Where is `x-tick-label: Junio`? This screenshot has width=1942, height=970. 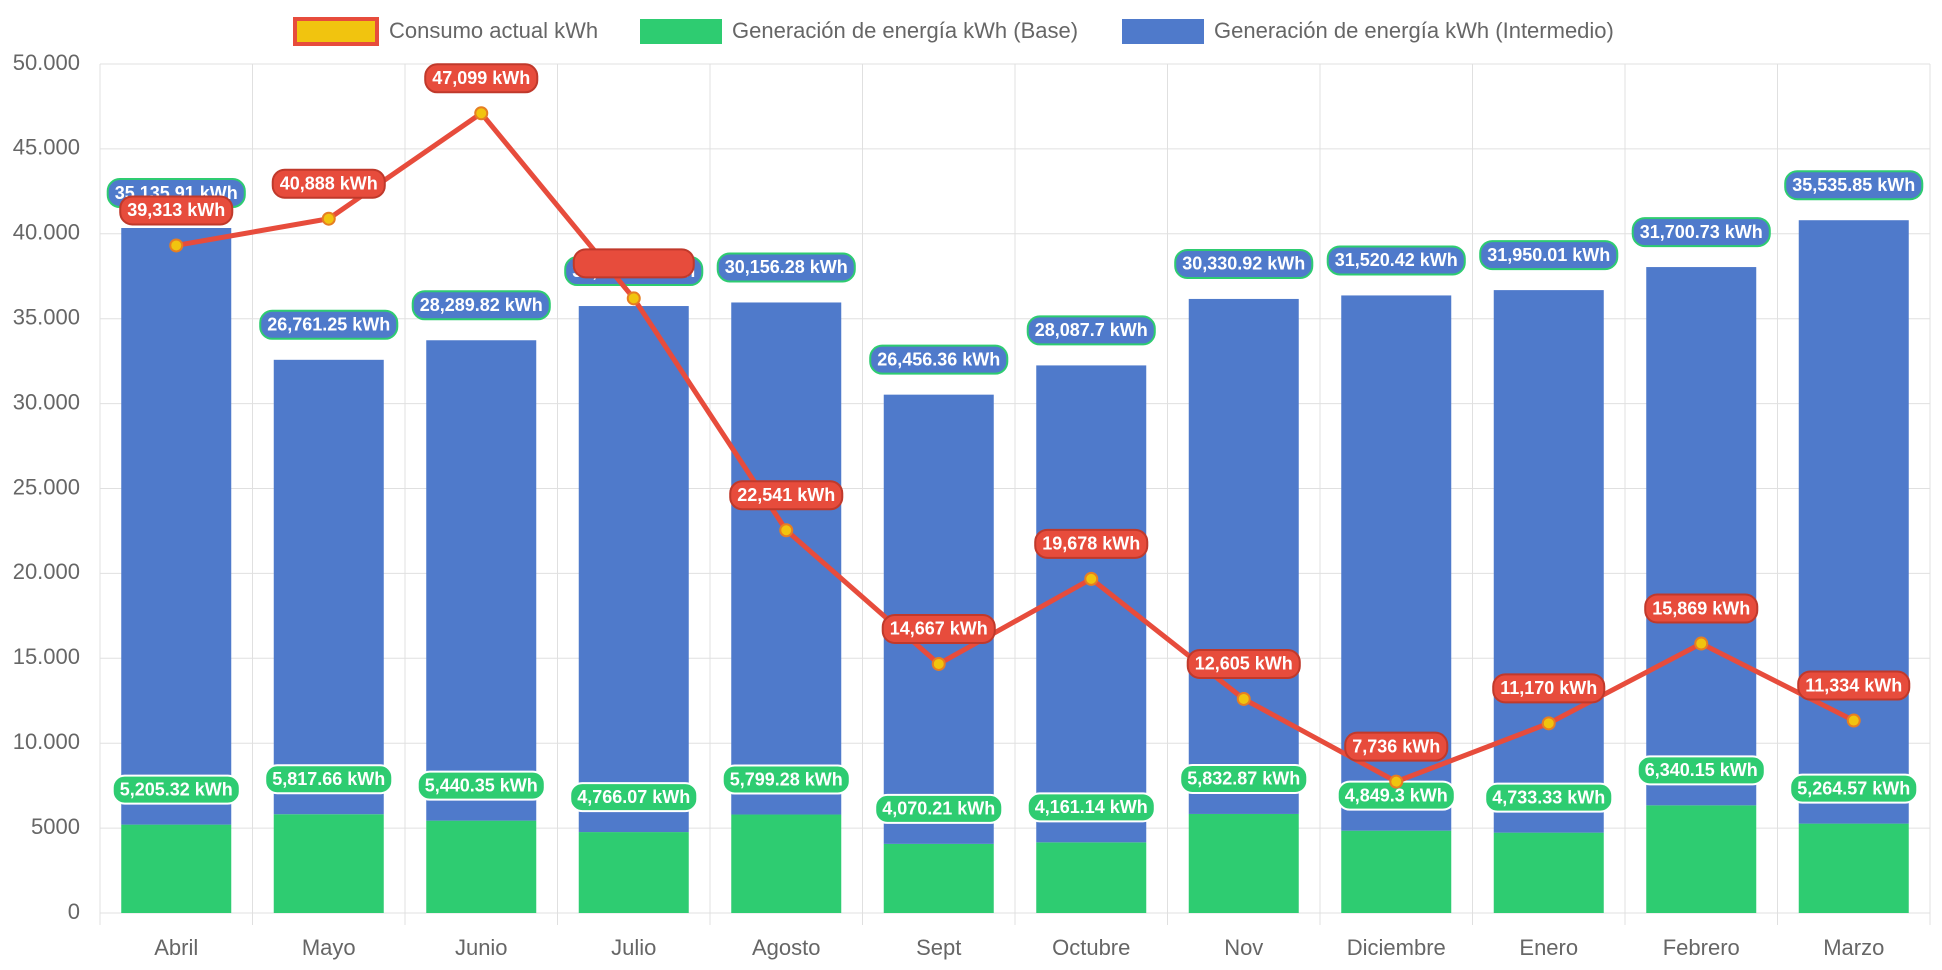 x-tick-label: Junio is located at coordinates (481, 947).